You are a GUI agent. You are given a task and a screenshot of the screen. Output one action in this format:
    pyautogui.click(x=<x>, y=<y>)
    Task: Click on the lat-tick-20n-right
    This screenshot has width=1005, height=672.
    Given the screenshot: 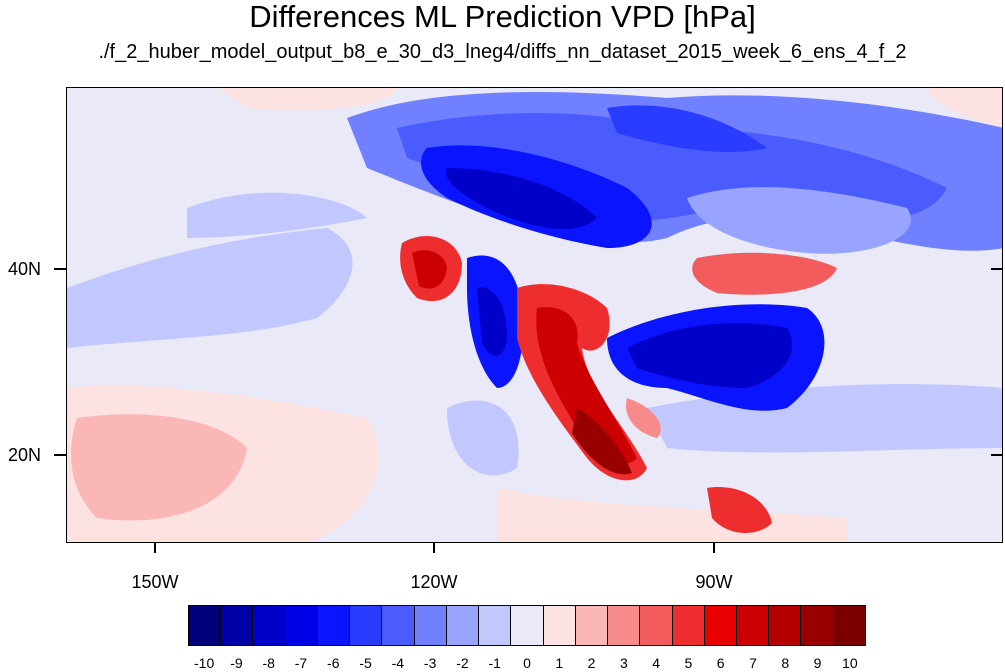 What is the action you would take?
    pyautogui.click(x=997, y=455)
    